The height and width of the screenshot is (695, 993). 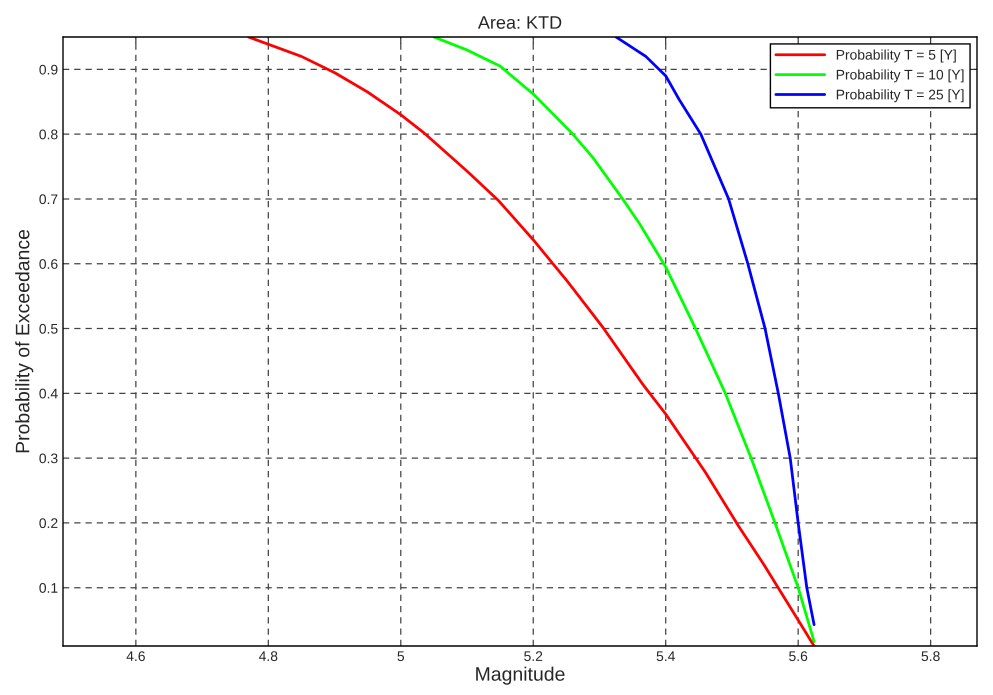 I want to click on y-tick-label: 0.7, so click(x=48, y=199).